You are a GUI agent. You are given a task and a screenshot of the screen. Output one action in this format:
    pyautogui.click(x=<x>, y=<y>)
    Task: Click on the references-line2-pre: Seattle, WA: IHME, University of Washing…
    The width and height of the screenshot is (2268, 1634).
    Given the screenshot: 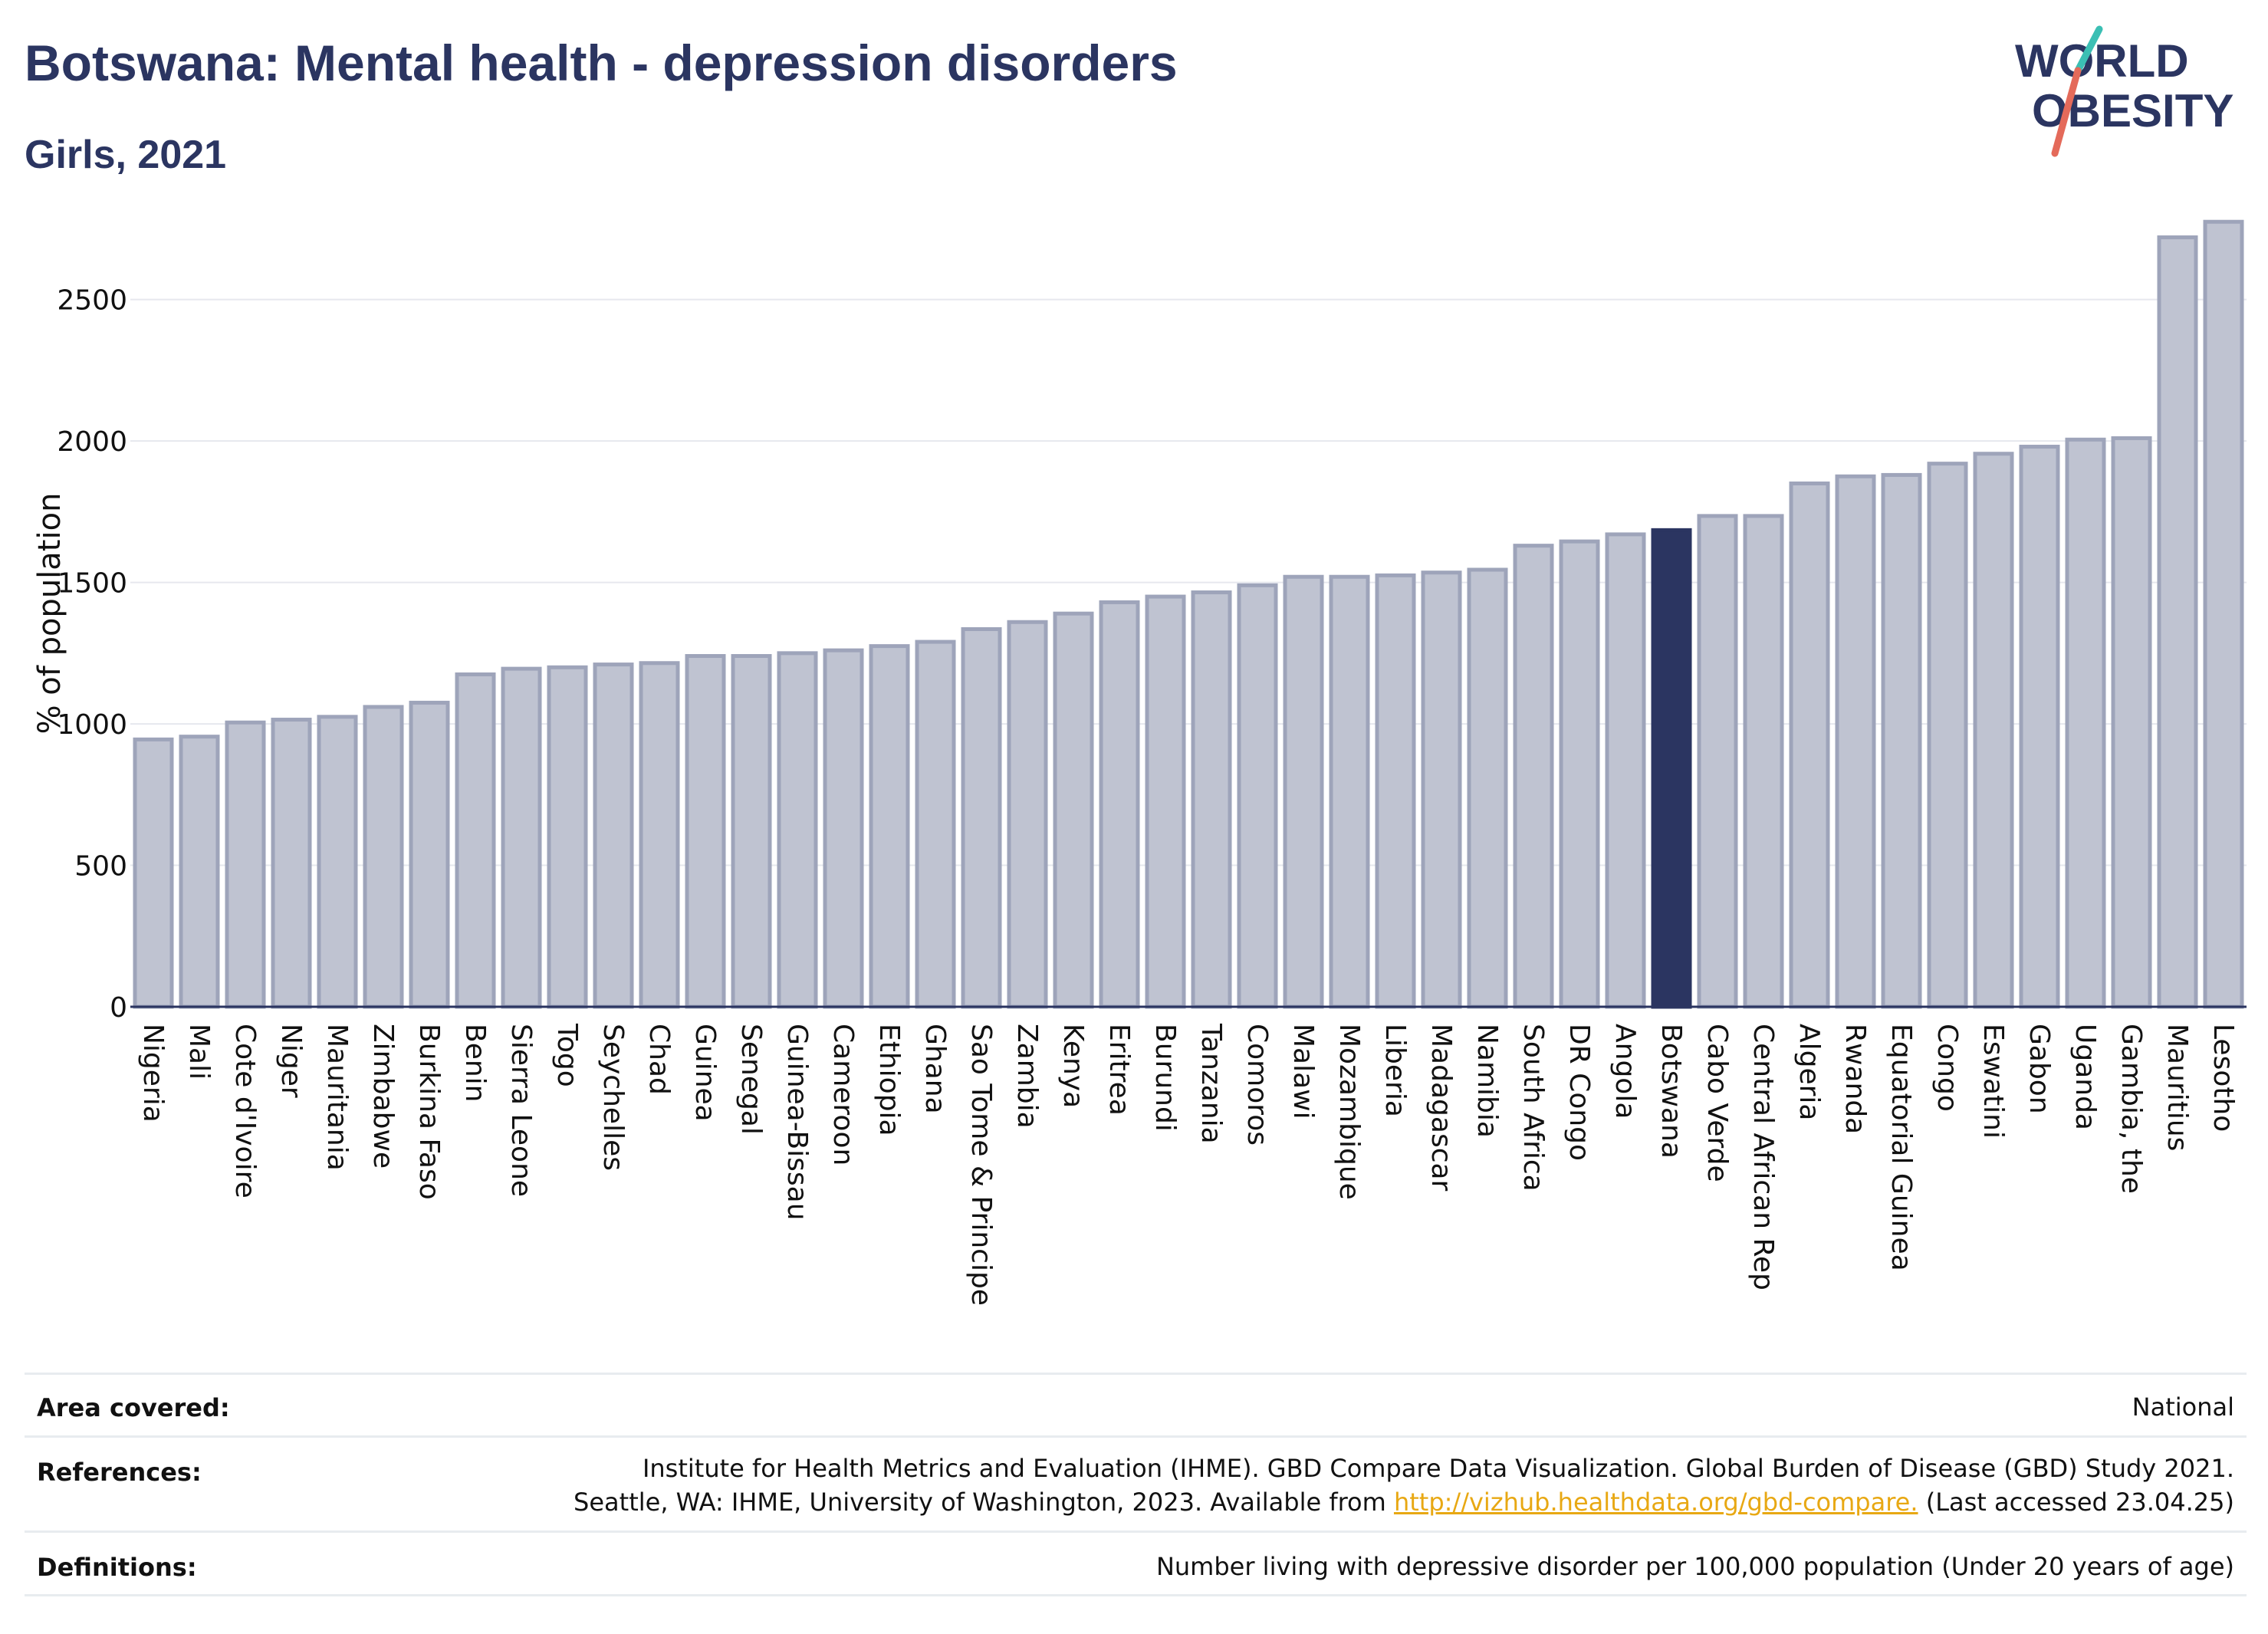 What is the action you would take?
    pyautogui.click(x=984, y=1503)
    